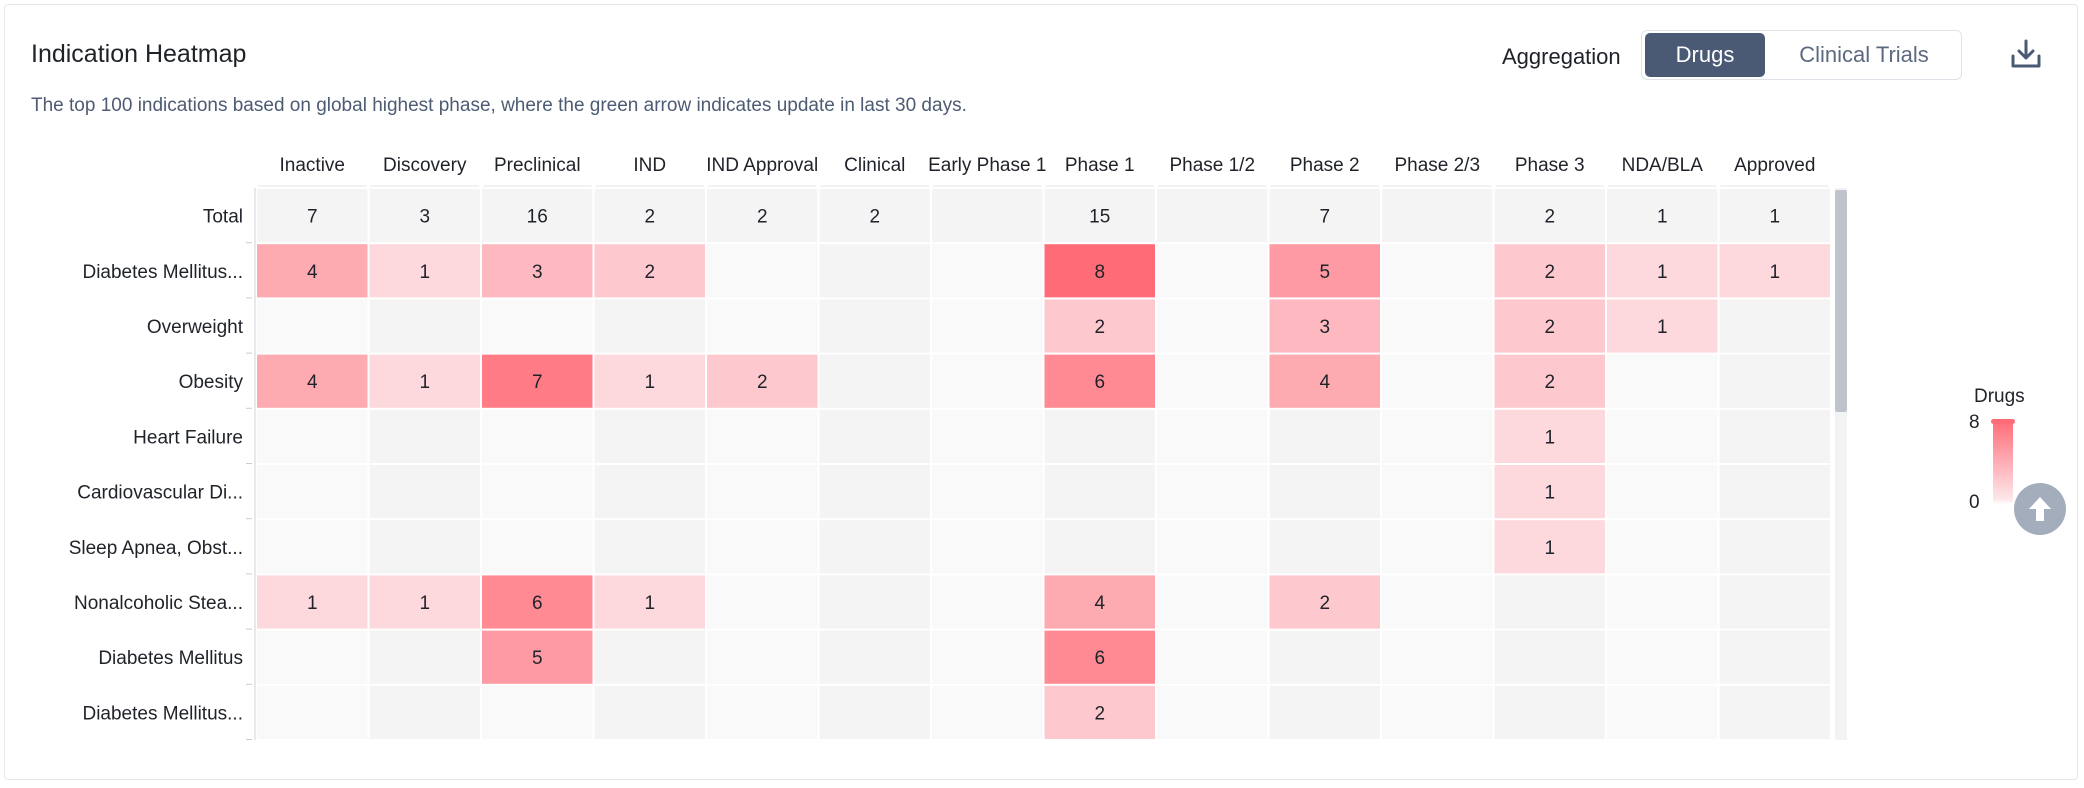 The height and width of the screenshot is (788, 2084). What do you see at coordinates (1662, 217) in the screenshot?
I see `total-value: 1` at bounding box center [1662, 217].